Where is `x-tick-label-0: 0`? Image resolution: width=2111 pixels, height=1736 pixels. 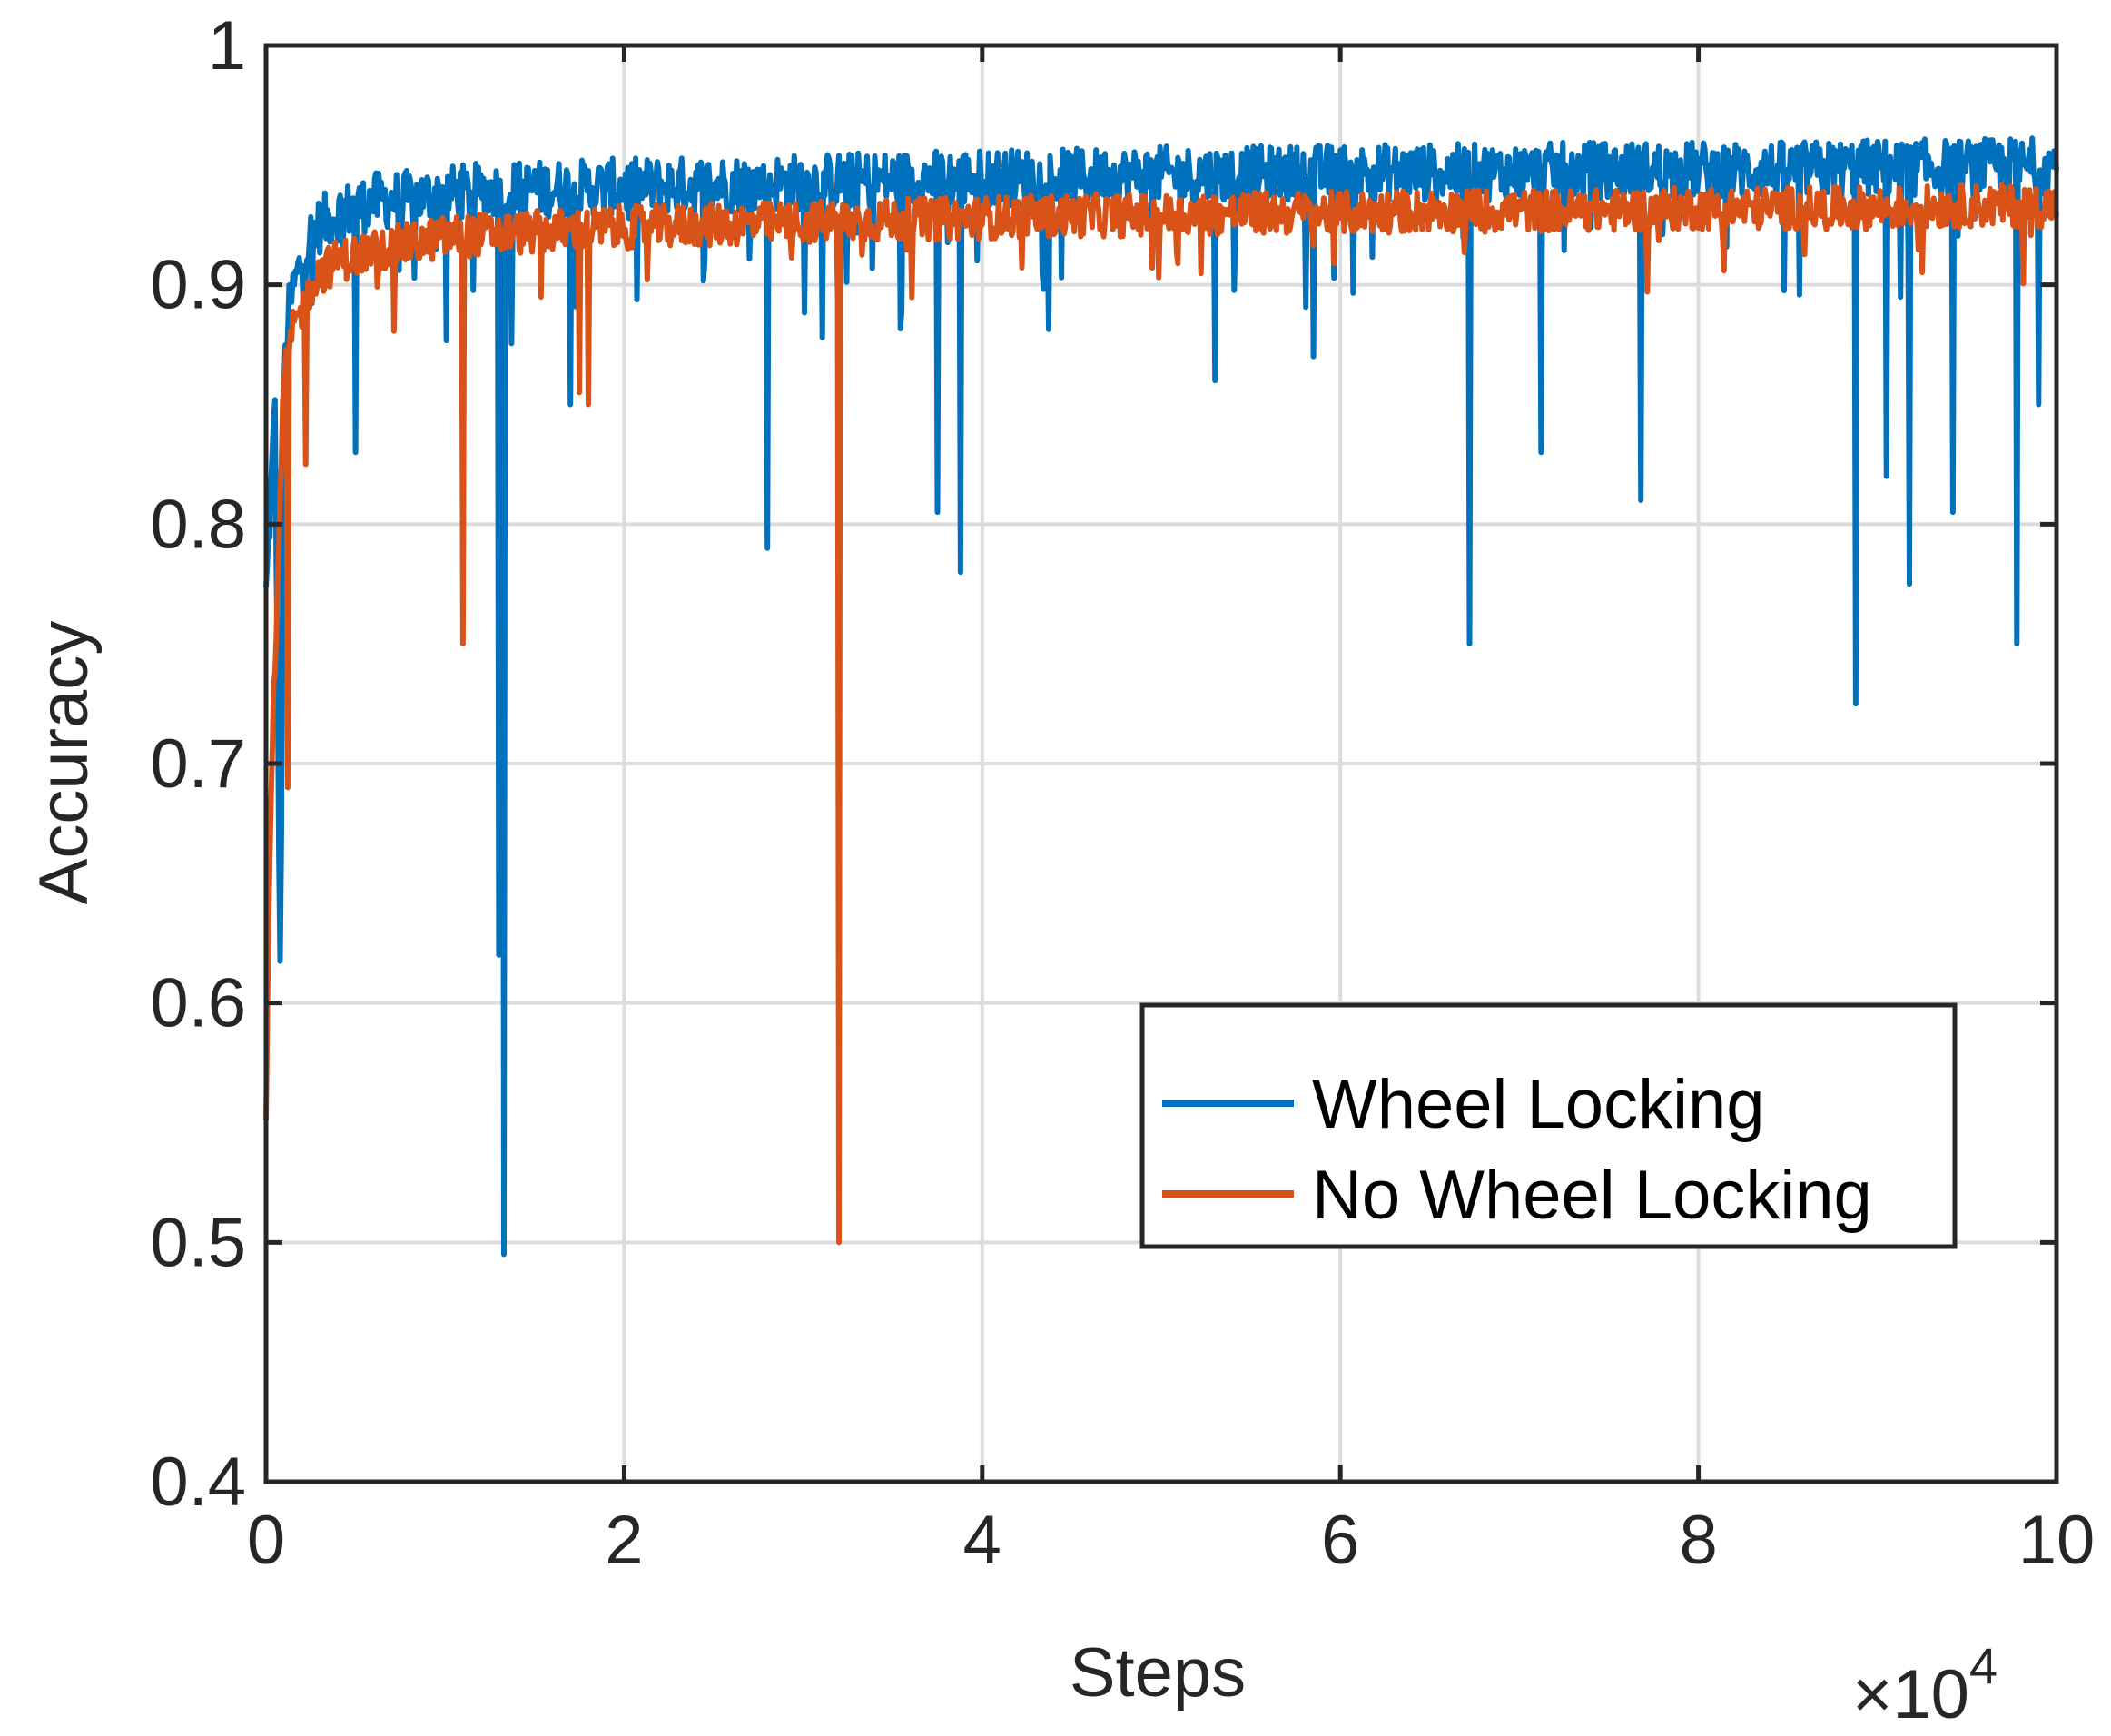
x-tick-label-0: 0 is located at coordinates (266, 1540).